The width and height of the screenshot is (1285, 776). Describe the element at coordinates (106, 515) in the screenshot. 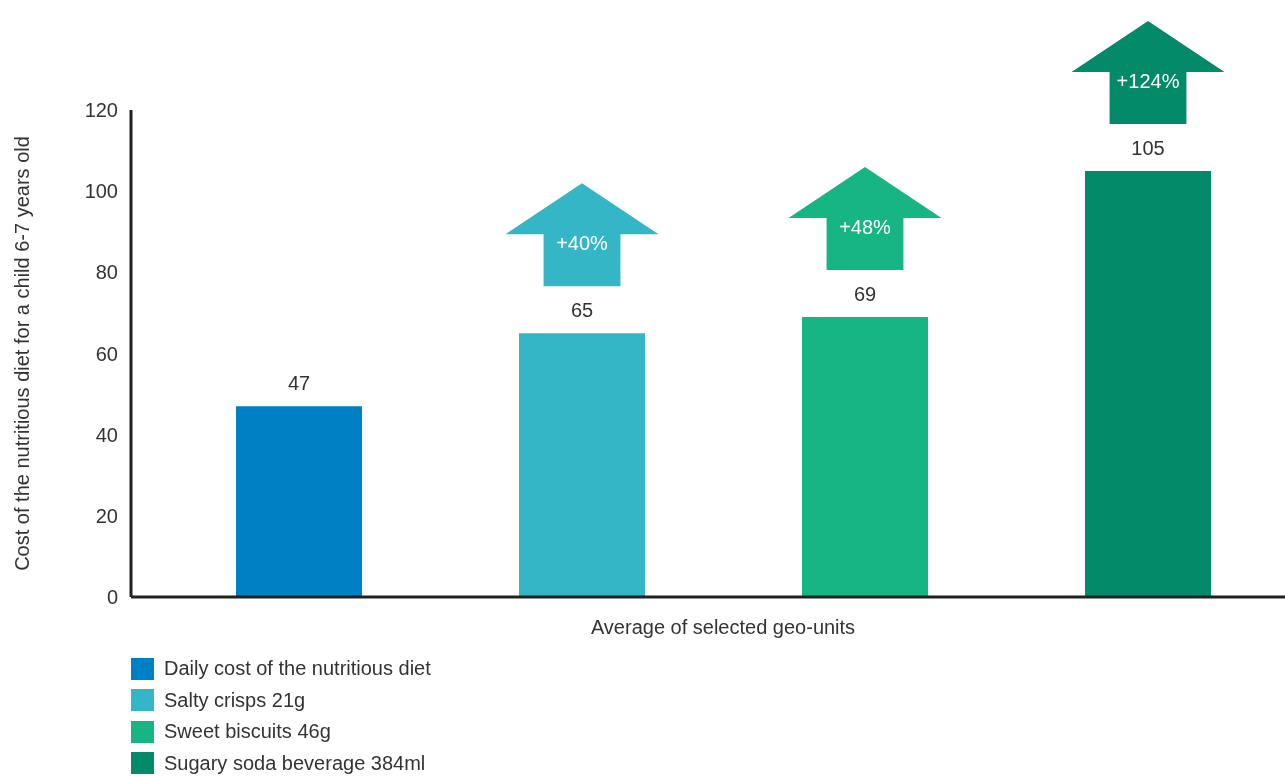

I see `y-tick-label: 20` at that location.